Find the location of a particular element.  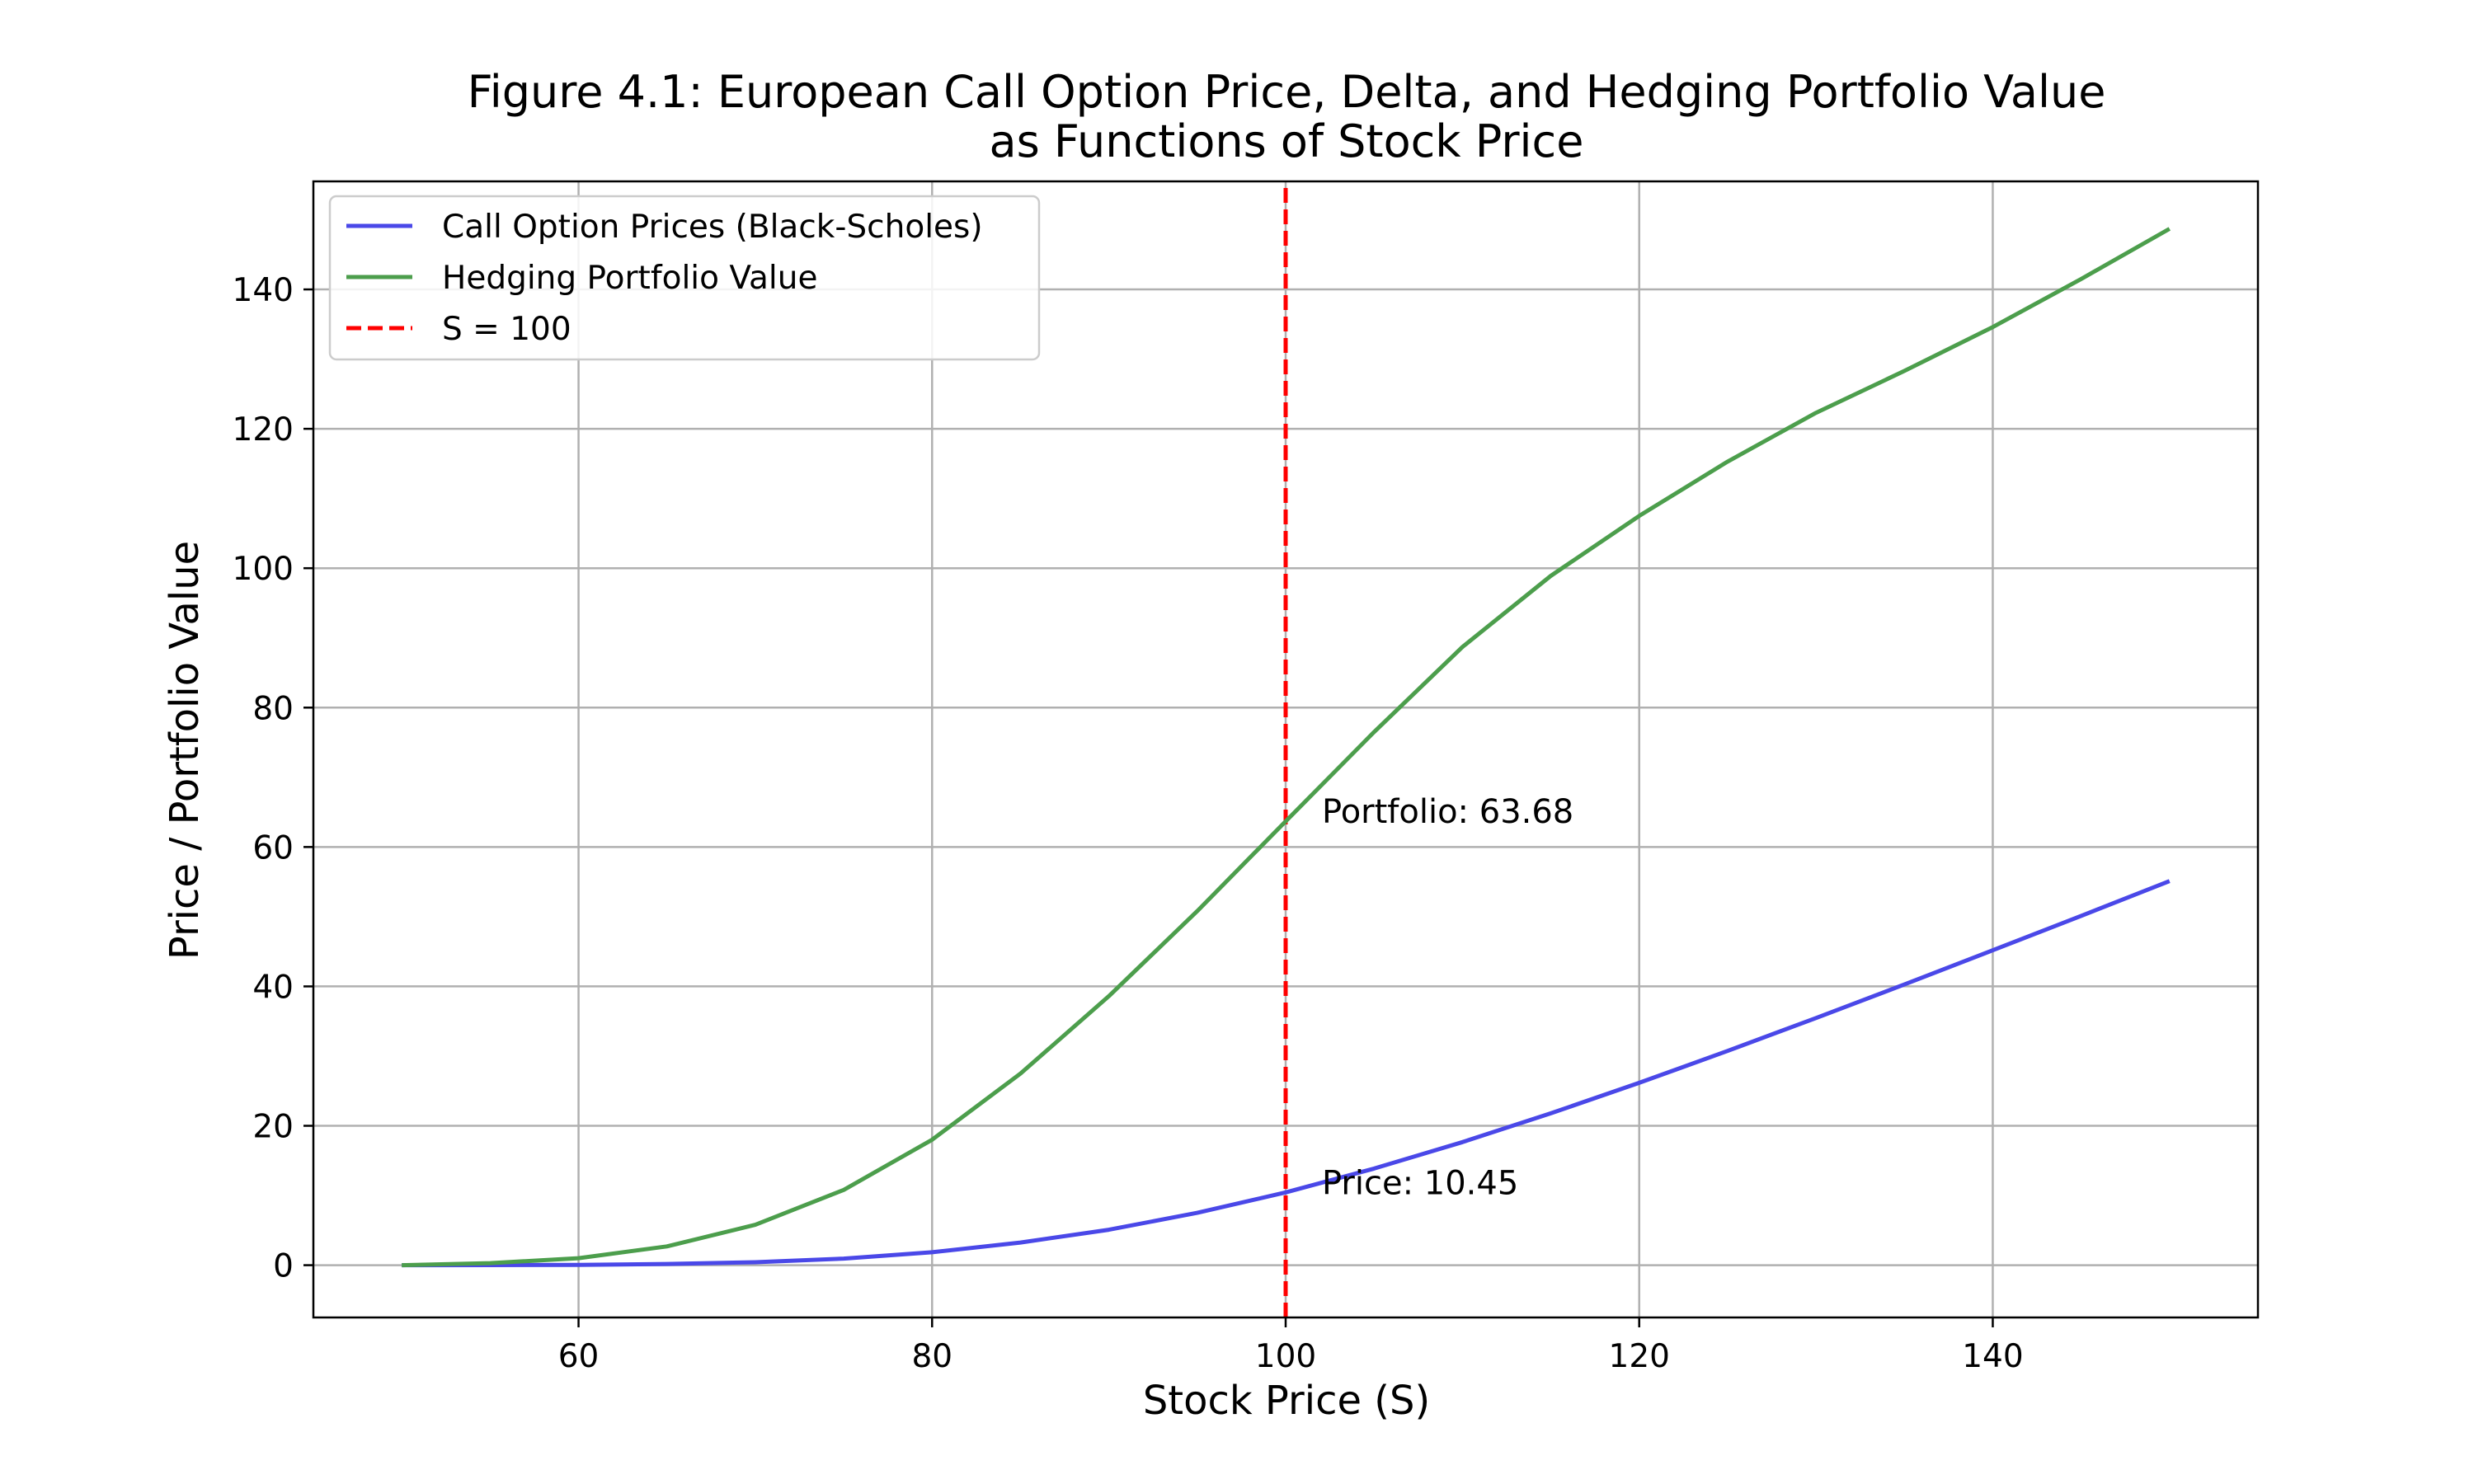

legend-entry: Hedging Portfolio Value is located at coordinates (629, 278).